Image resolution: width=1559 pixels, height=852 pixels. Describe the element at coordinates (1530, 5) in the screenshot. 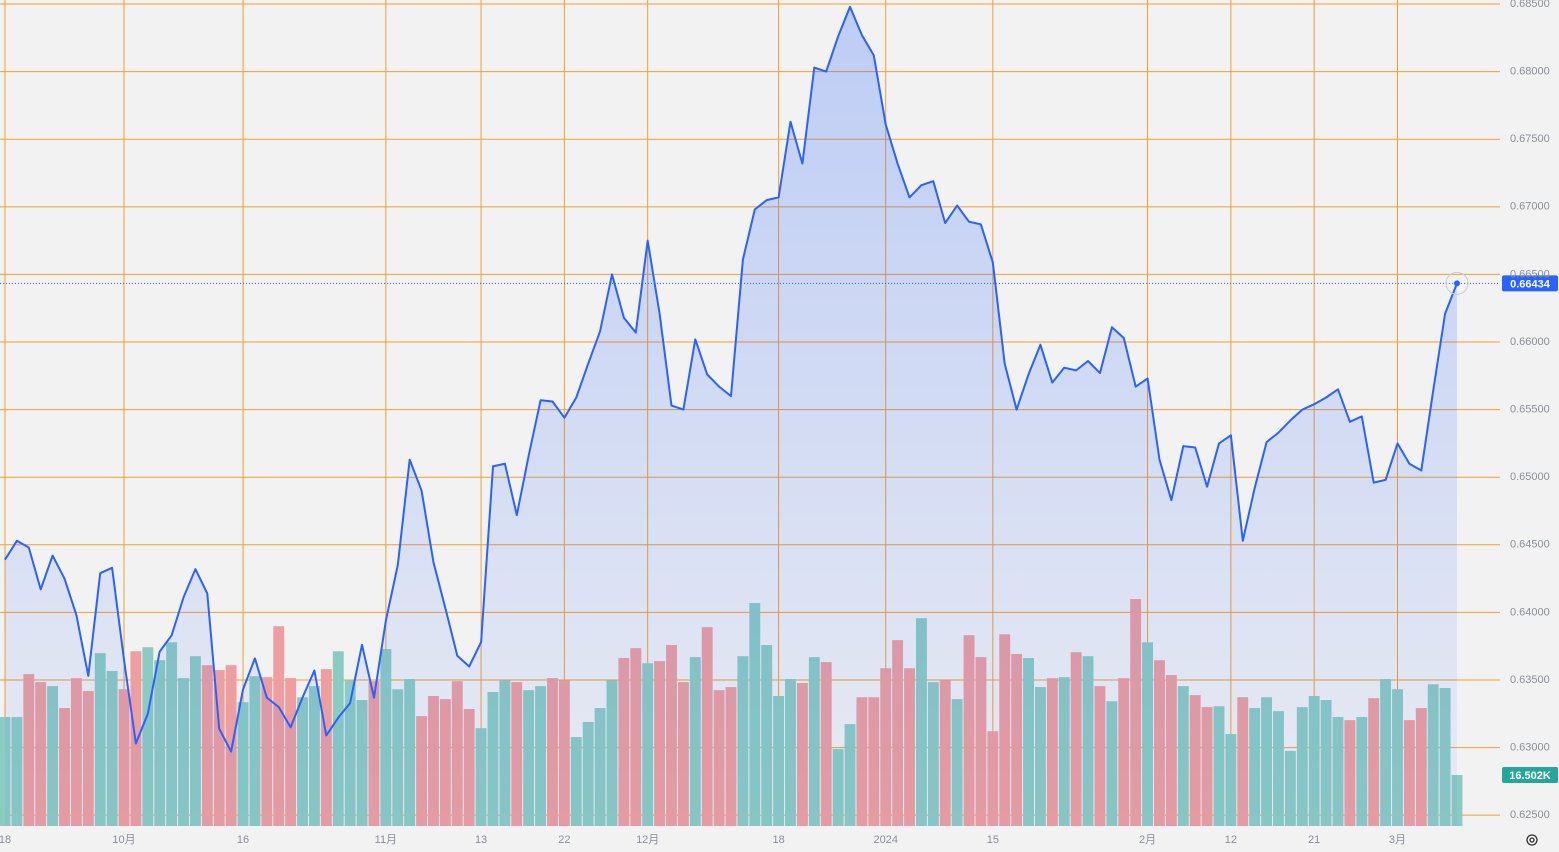

I see `y-tick-label: 0.68500` at that location.